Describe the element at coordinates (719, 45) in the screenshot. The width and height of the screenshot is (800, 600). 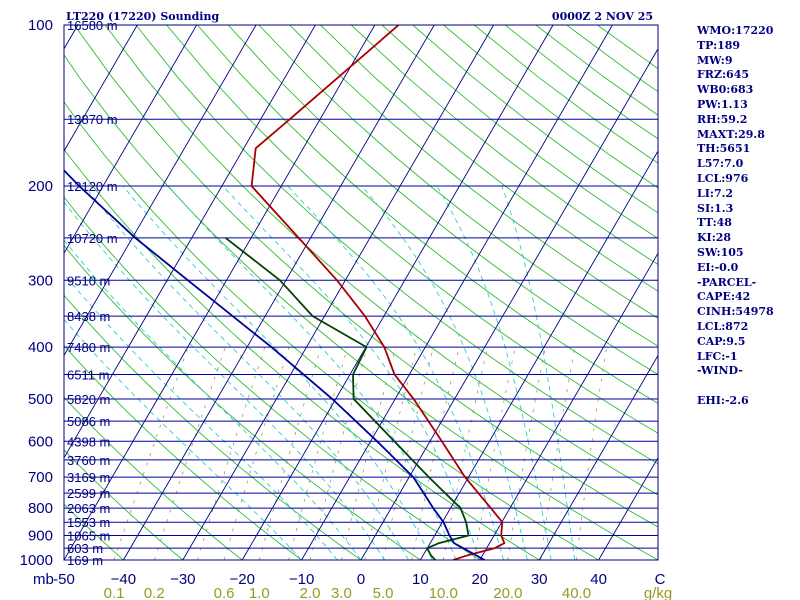
I see `index-item: TP:189` at that location.